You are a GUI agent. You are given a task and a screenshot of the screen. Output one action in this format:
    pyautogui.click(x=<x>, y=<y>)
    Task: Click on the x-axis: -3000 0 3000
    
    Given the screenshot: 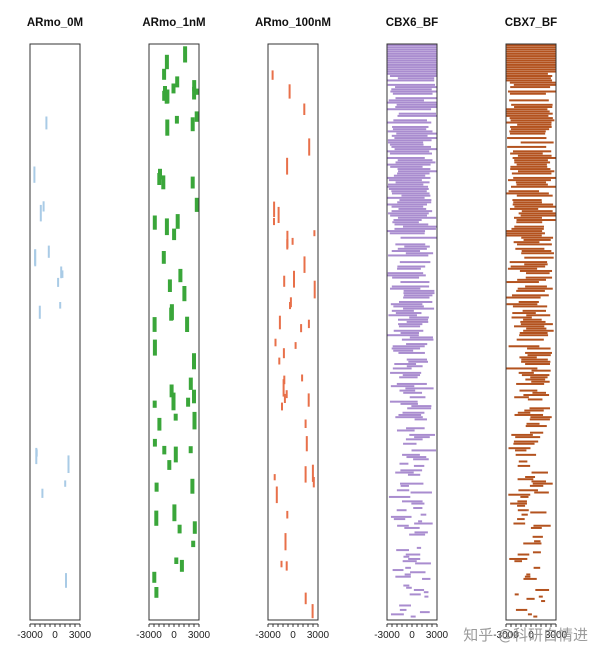 What is the action you would take?
    pyautogui.click(x=411, y=632)
    